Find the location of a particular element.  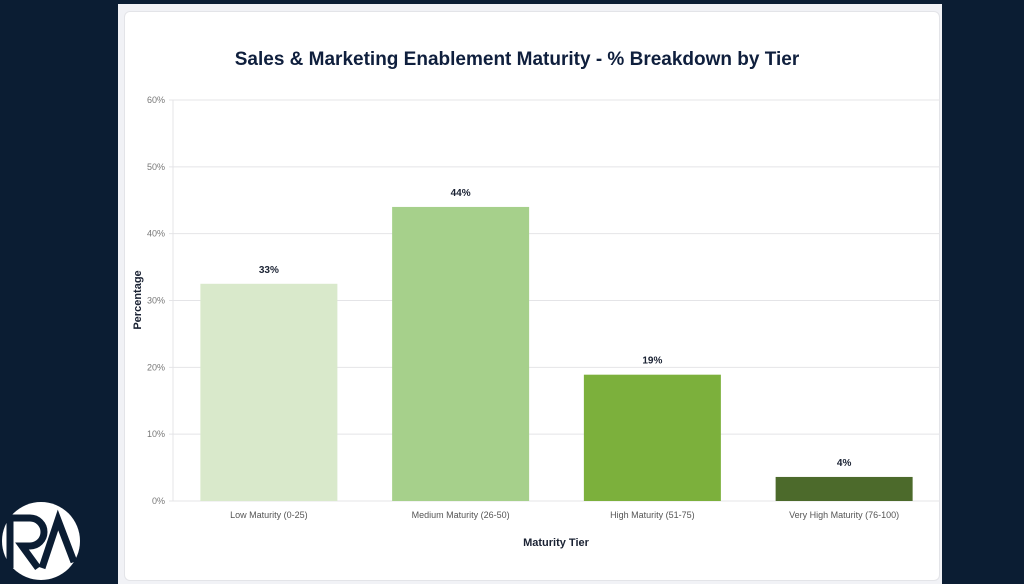

y-tick-label: 60% is located at coordinates (156, 100).